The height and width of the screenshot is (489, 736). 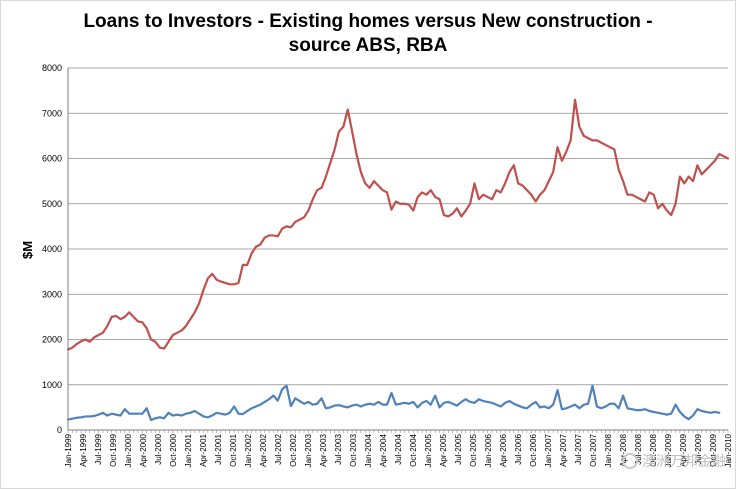 I want to click on y-tick-label: 3000, so click(x=52, y=294).